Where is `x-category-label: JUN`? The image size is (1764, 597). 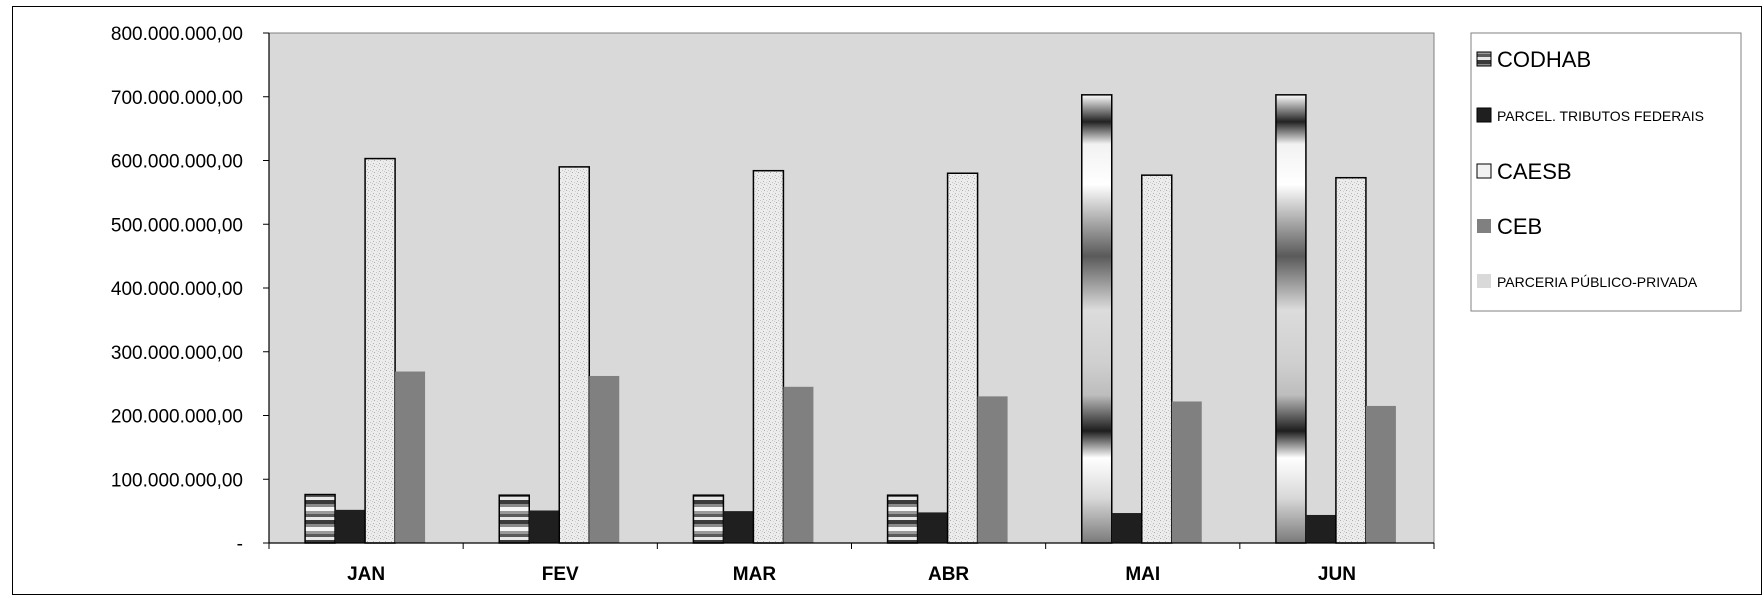 x-category-label: JUN is located at coordinates (1337, 574).